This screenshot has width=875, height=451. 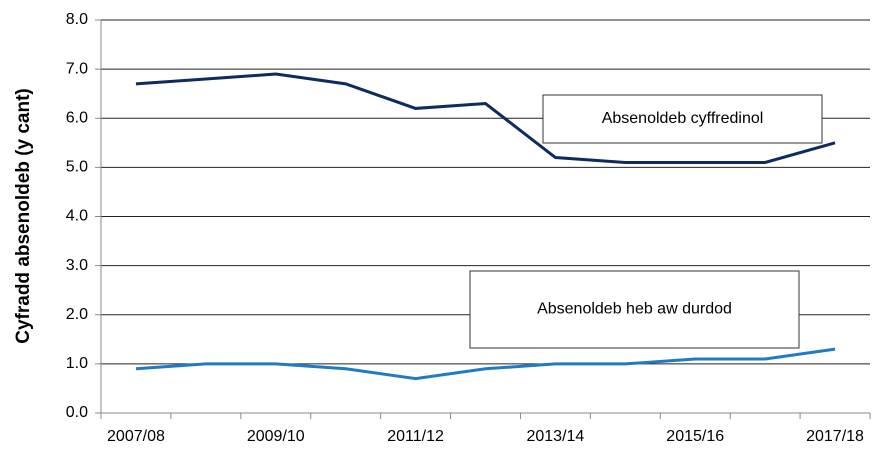 What do you see at coordinates (485, 364) in the screenshot?
I see `series-line` at bounding box center [485, 364].